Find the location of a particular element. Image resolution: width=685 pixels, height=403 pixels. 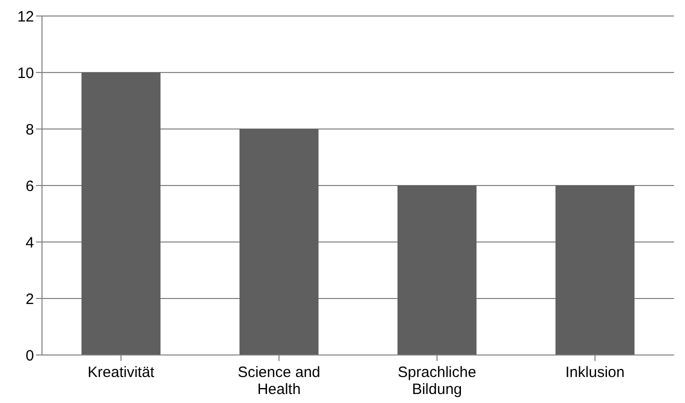

y-tick-label: 8 is located at coordinates (30, 129).